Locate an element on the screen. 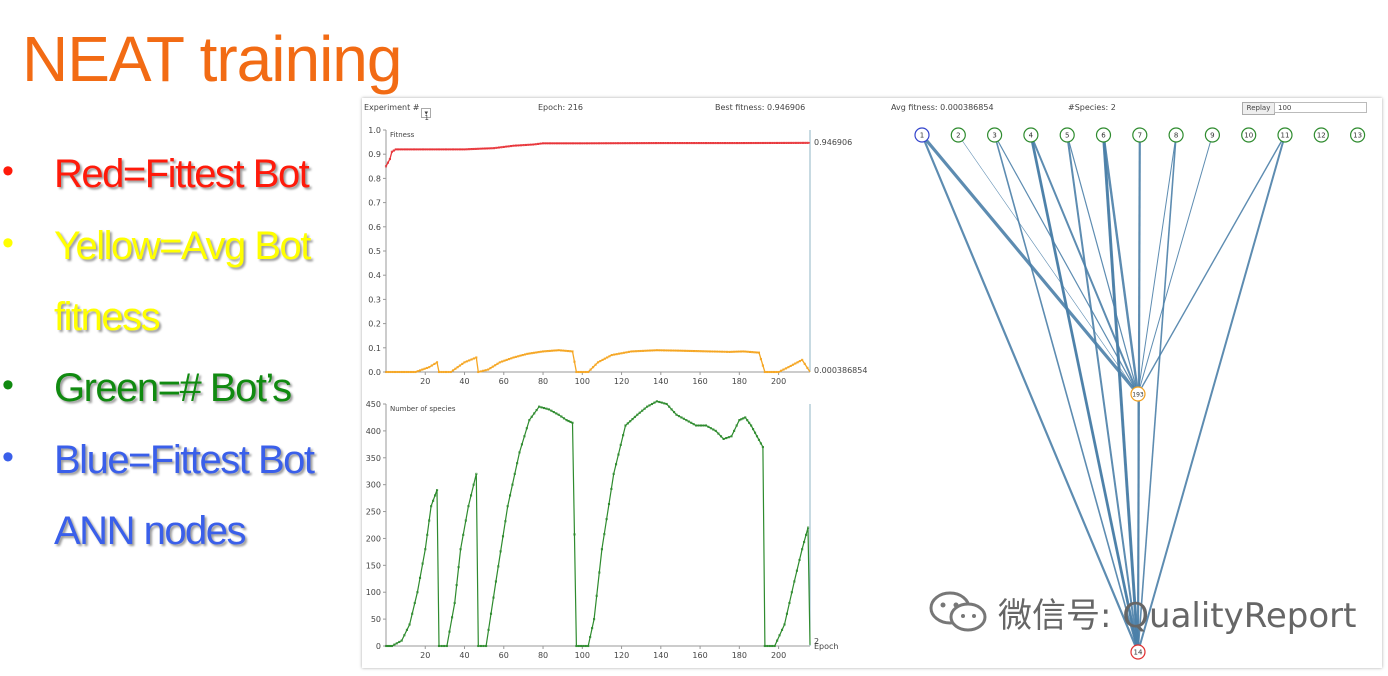 This screenshot has height=676, width=1388. best-fitness-readout: Best fitness: 0.946906 is located at coordinates (760, 107).